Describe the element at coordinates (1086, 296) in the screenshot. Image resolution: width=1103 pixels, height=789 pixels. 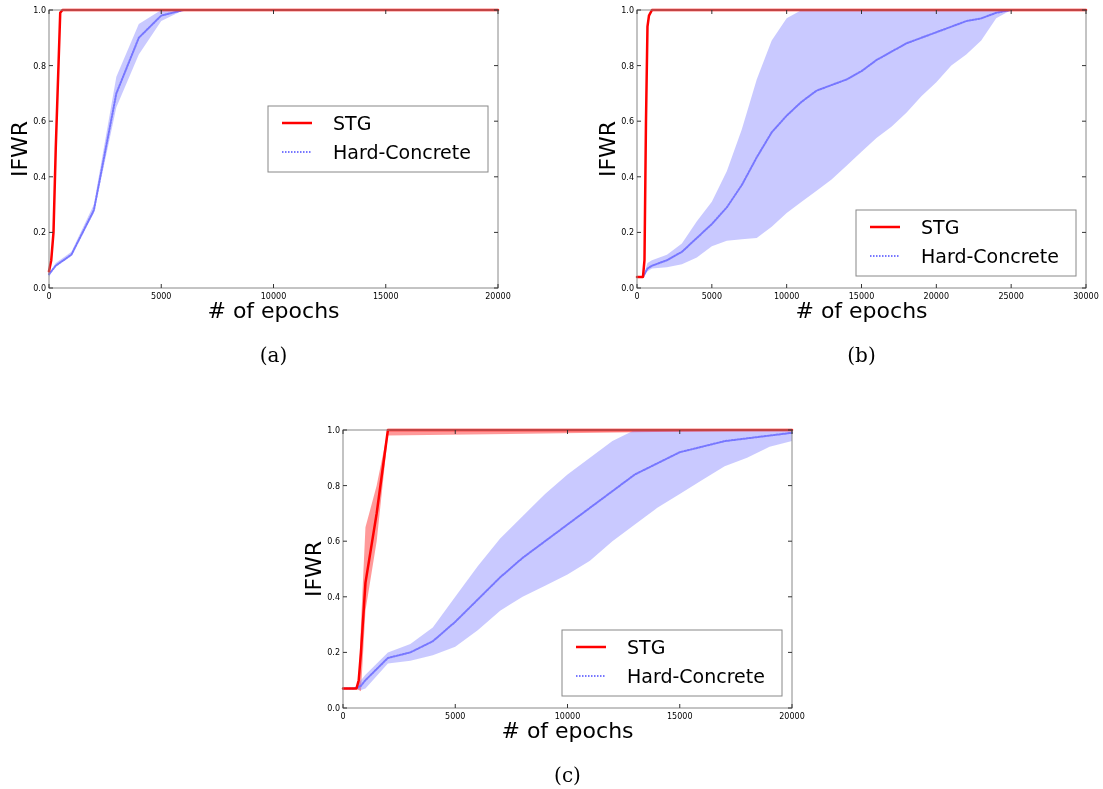
I see `x-tick-label: 30000` at that location.